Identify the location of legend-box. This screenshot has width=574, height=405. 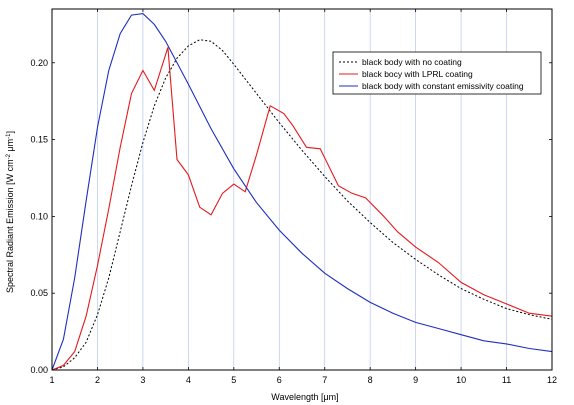
(437, 73).